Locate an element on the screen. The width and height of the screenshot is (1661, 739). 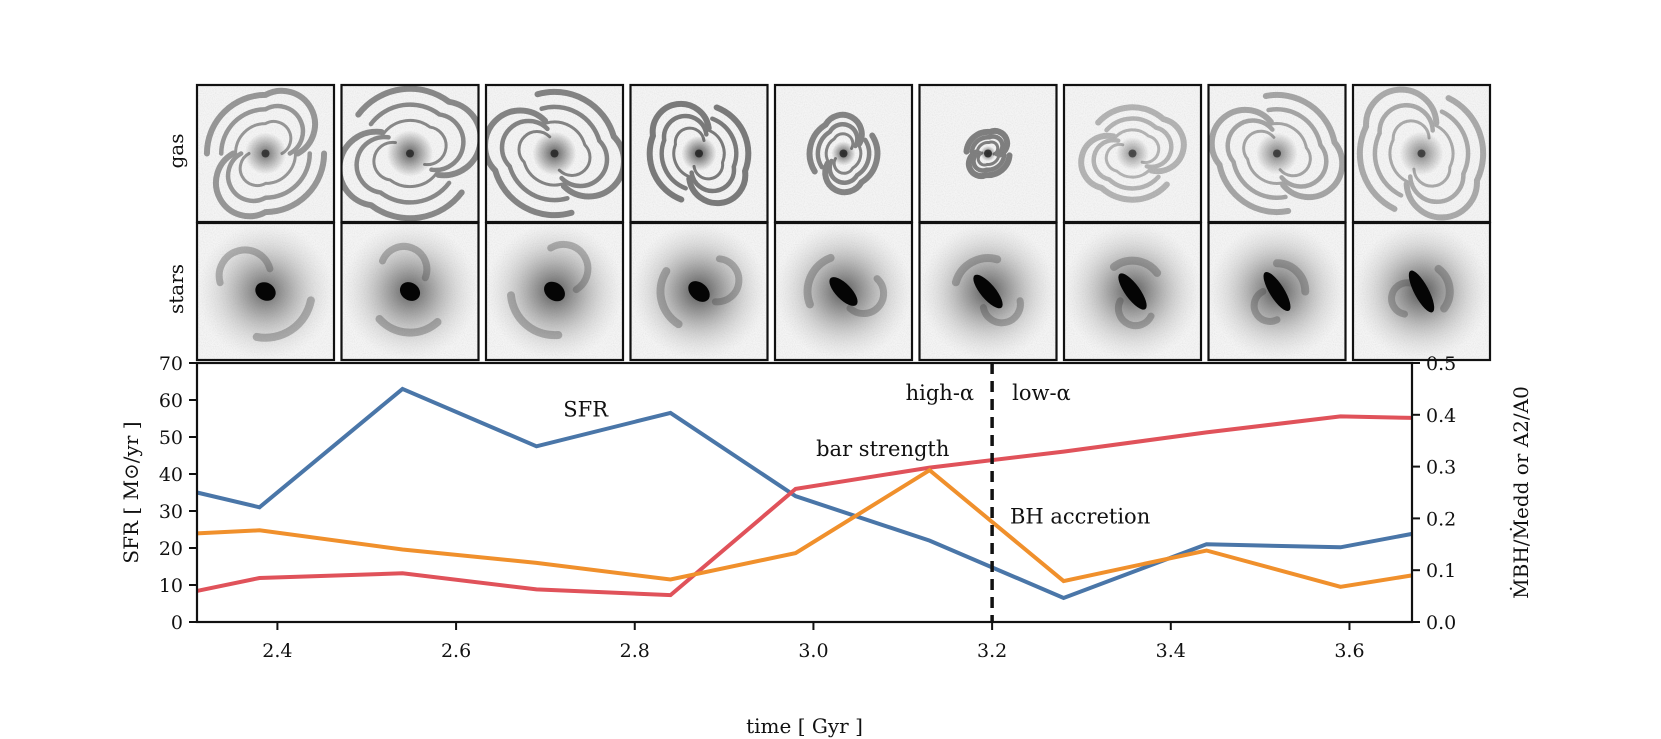
x-tick-label: 3.4 is located at coordinates (1171, 651).